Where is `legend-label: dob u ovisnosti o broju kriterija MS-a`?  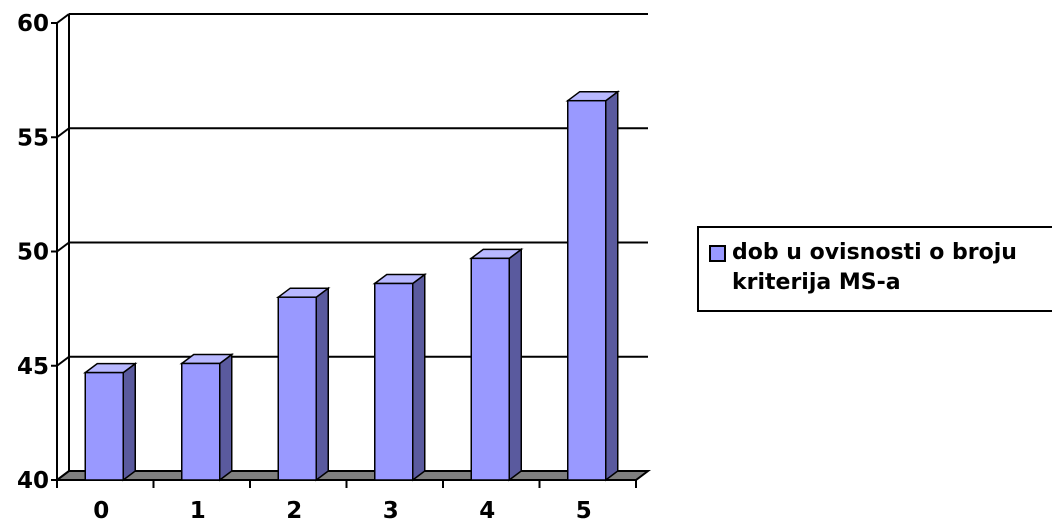 legend-label: dob u ovisnosti o broju kriterija MS-a is located at coordinates (874, 267).